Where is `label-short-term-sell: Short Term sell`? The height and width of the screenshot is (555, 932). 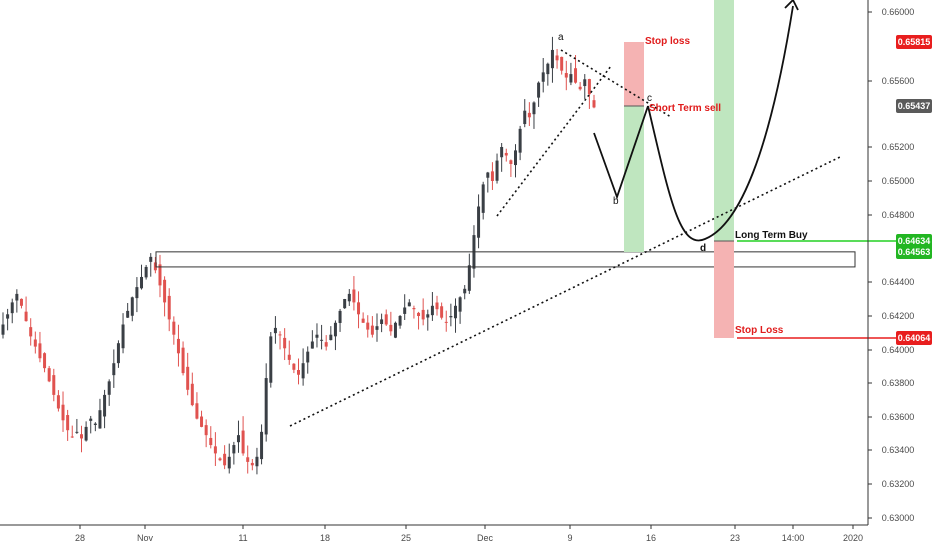 label-short-term-sell: Short Term sell is located at coordinates (685, 108).